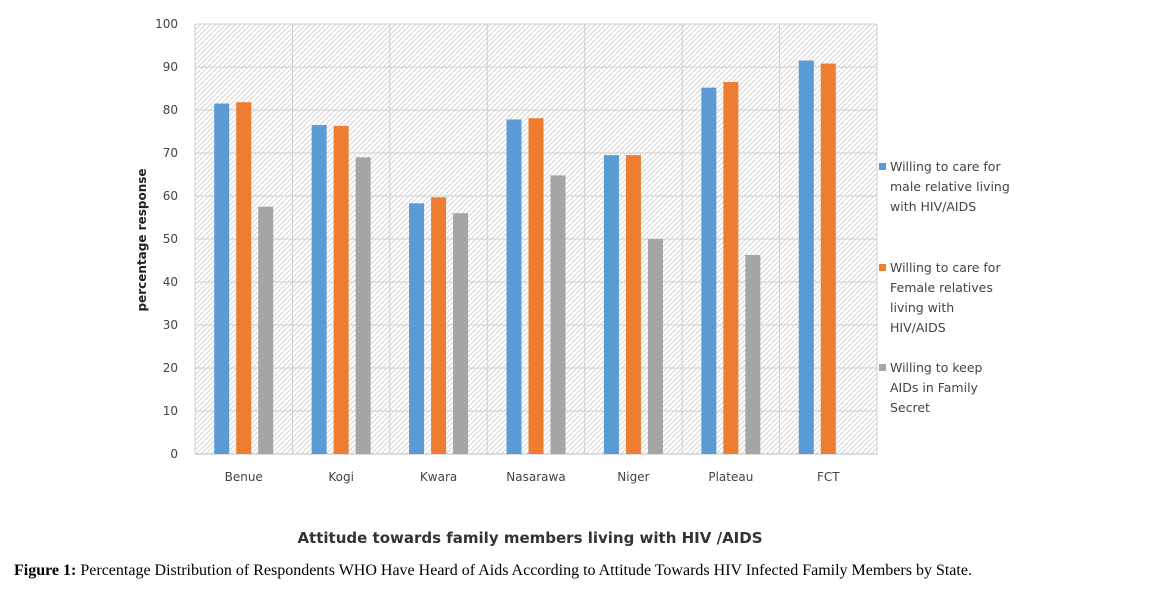 Image resolution: width=1156 pixels, height=593 pixels. Describe the element at coordinates (244, 477) in the screenshot. I see `x-tick-label: Benue` at that location.